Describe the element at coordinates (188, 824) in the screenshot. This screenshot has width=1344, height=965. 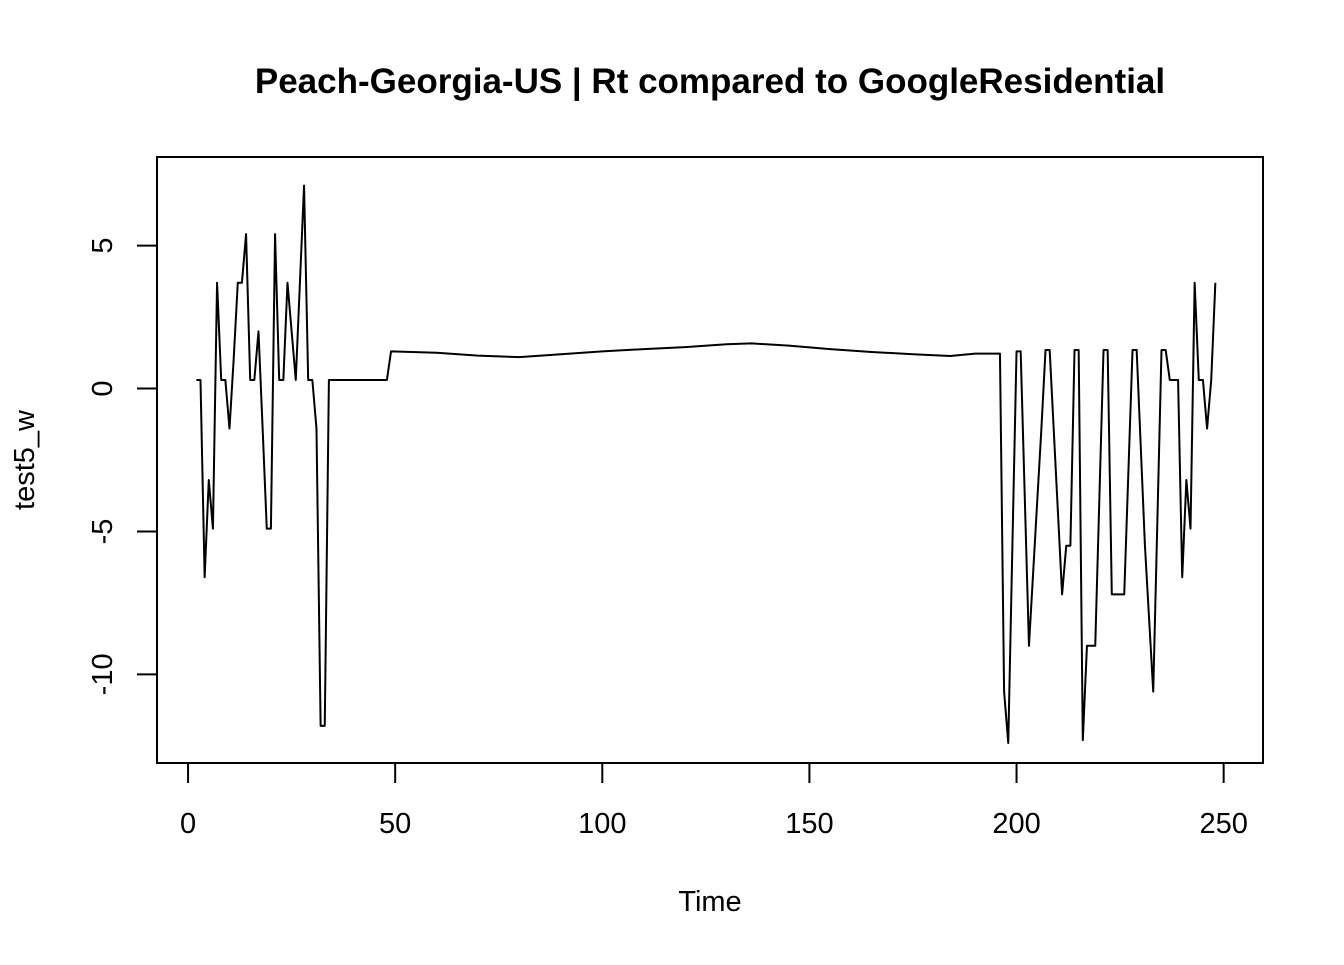
I see `x-tick-label: 0` at that location.